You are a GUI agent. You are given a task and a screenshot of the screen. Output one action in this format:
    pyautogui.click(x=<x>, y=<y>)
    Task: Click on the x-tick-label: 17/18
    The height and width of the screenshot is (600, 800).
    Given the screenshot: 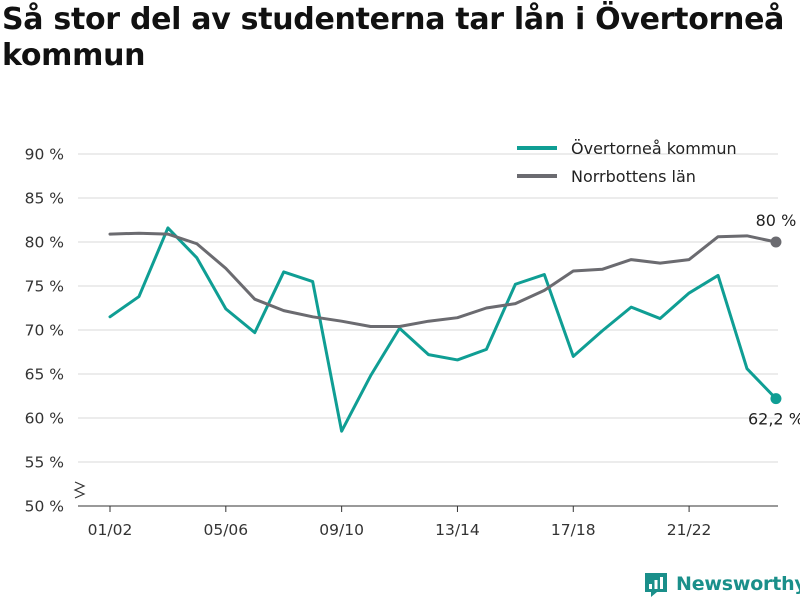 What is the action you would take?
    pyautogui.click(x=573, y=530)
    